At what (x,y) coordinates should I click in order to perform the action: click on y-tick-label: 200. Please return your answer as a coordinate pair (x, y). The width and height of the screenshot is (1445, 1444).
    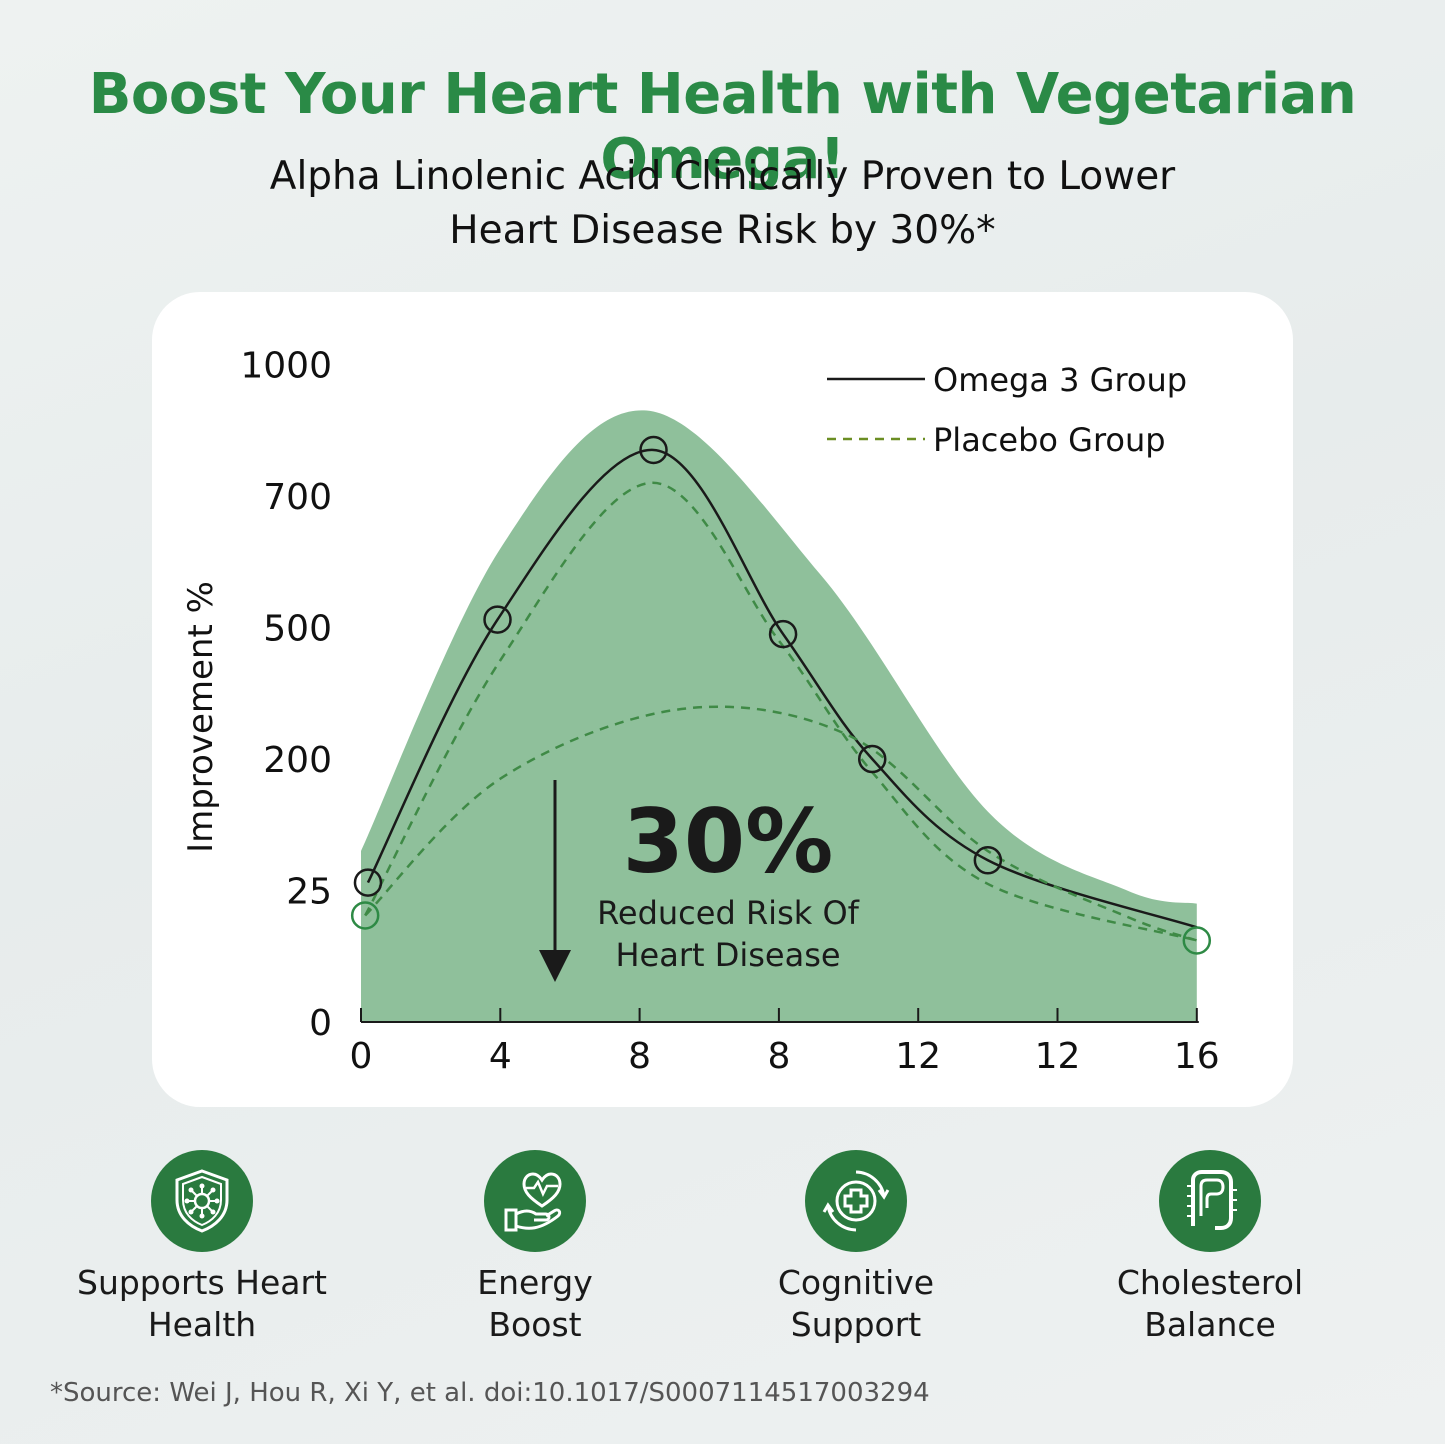
    Looking at the image, I should click on (297, 760).